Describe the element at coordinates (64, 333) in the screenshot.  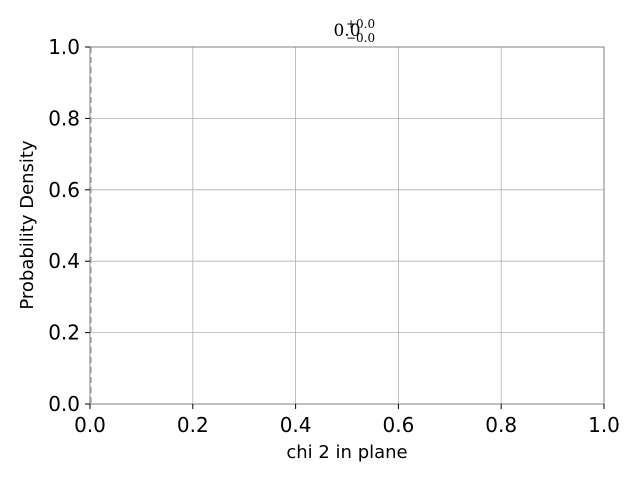
I see `y-tick-label: 0.2` at that location.